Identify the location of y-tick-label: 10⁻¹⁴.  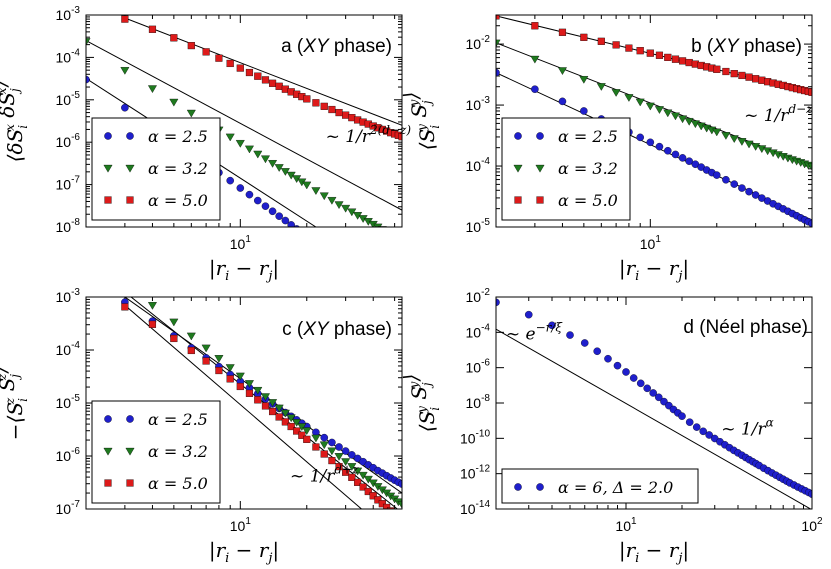
(475, 508).